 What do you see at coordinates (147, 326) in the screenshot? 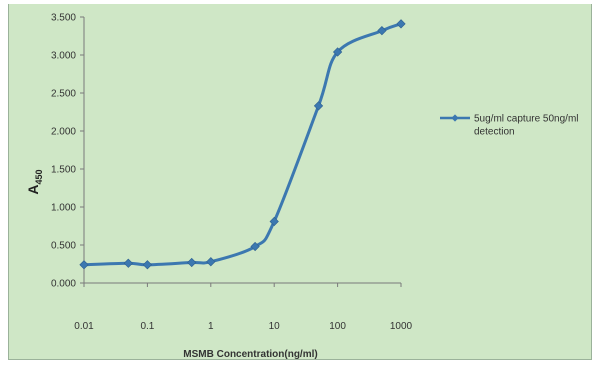
I see `x-tick-label: 0.1` at bounding box center [147, 326].